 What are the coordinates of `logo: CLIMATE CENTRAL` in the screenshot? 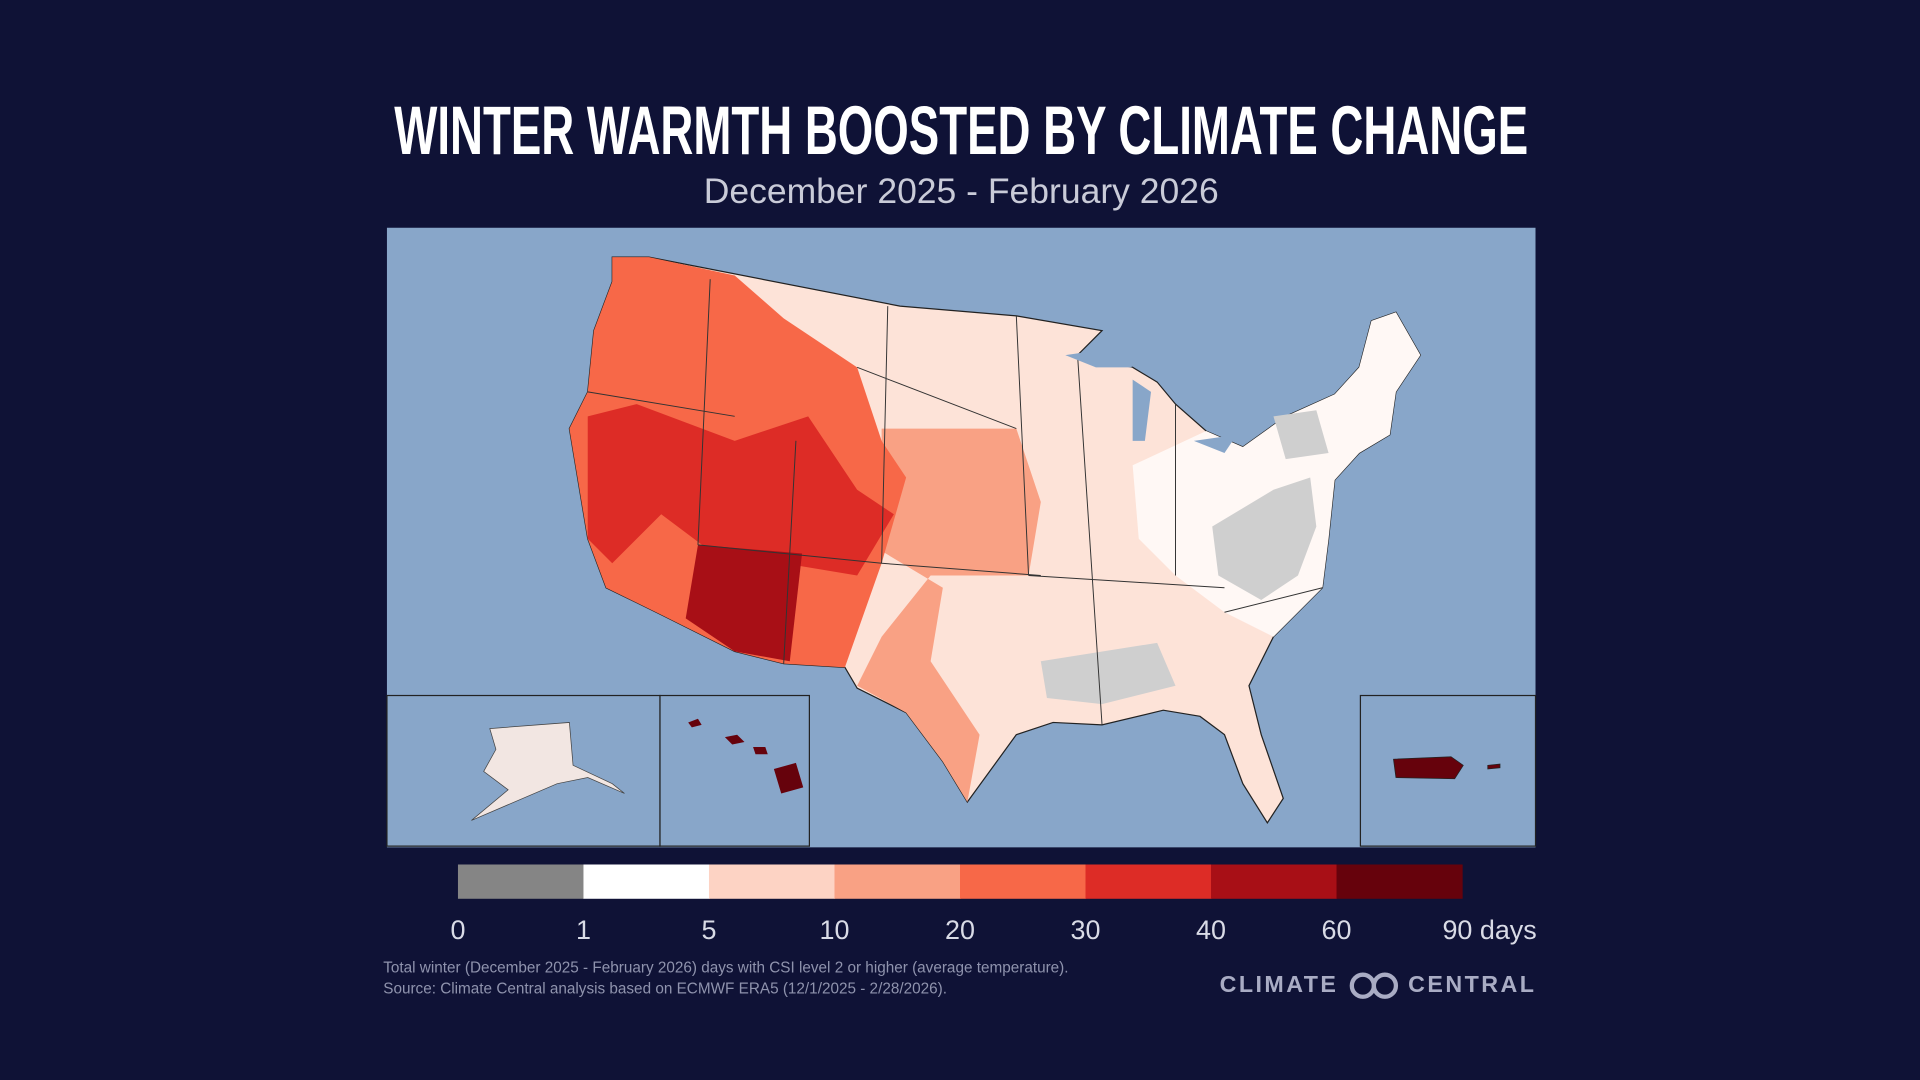 It's located at (1378, 985).